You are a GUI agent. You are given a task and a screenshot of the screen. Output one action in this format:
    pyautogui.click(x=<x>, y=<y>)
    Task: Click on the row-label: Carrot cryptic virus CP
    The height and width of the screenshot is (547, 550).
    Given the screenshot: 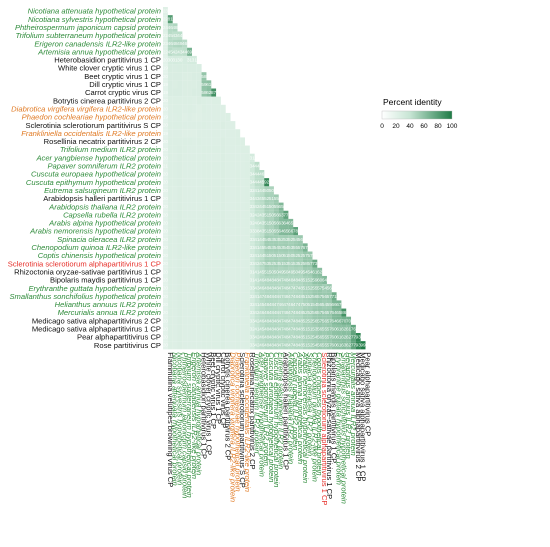 What is the action you would take?
    pyautogui.click(x=123, y=92)
    